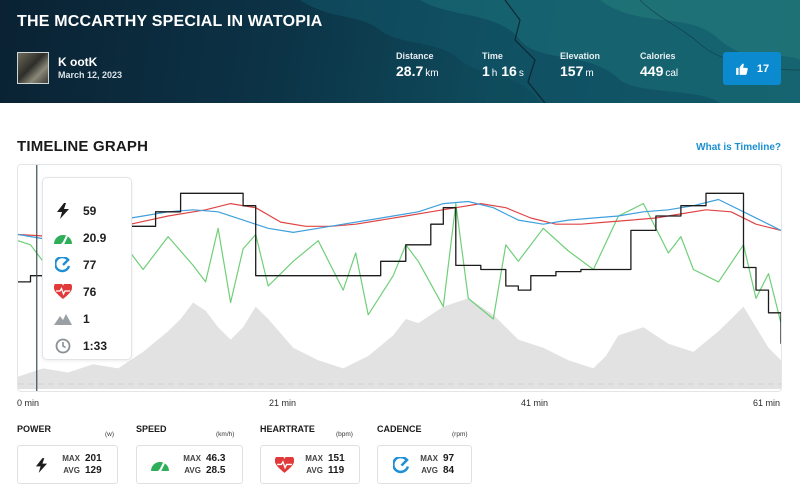  I want to click on x-tick-41: 41 min, so click(534, 403).